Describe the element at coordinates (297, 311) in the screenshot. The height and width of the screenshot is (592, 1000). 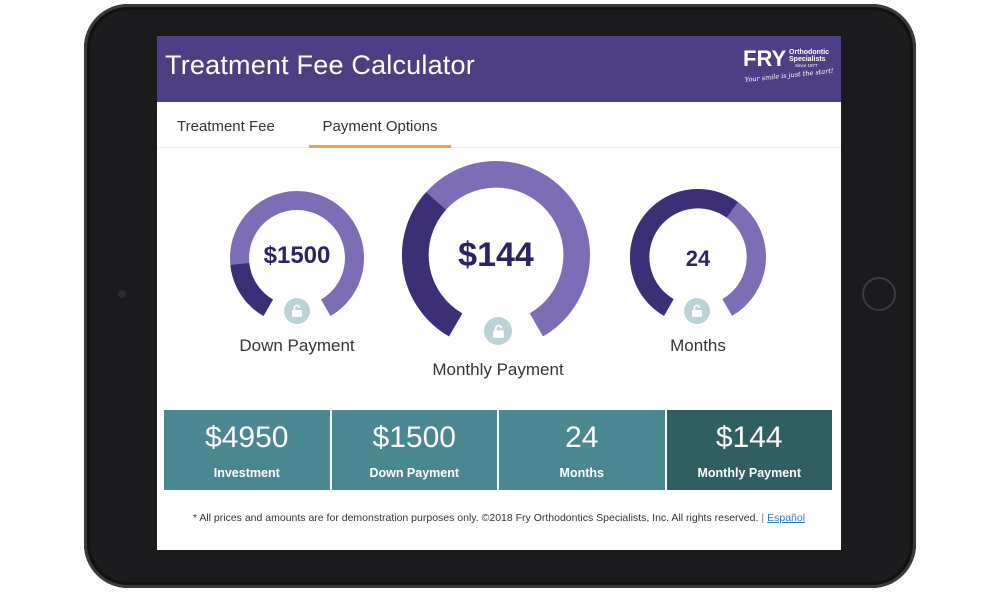
I see `down-payment-unlock-icon` at that location.